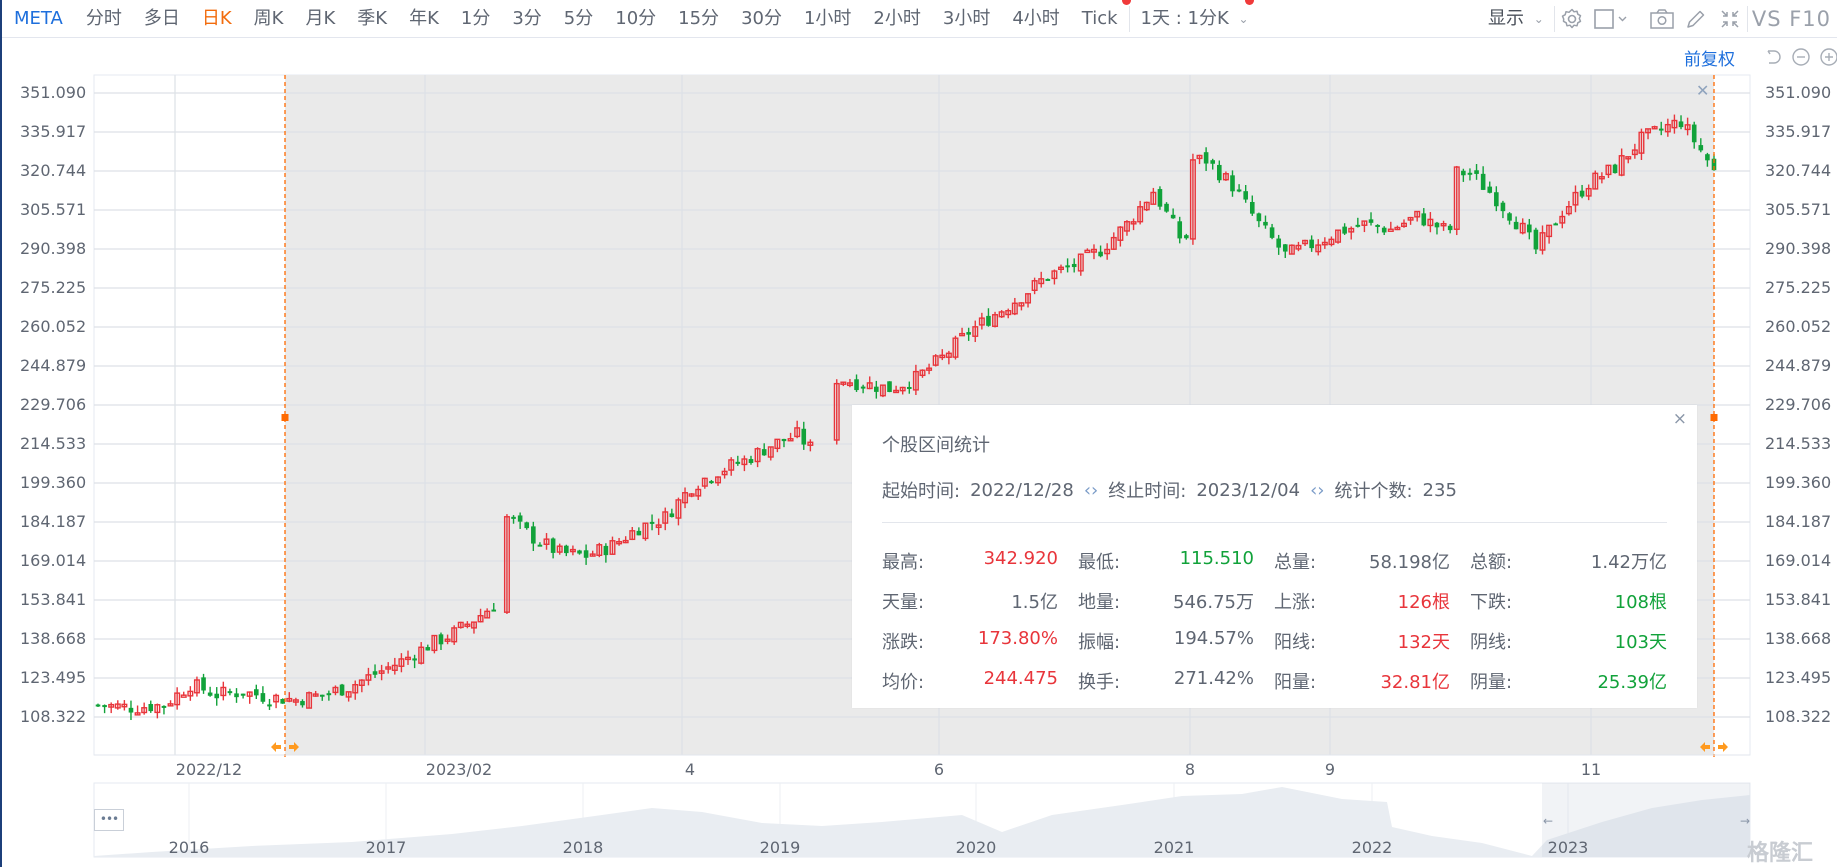 This screenshot has width=1837, height=867. Describe the element at coordinates (38, 18) in the screenshot. I see `symbol-label: META` at that location.